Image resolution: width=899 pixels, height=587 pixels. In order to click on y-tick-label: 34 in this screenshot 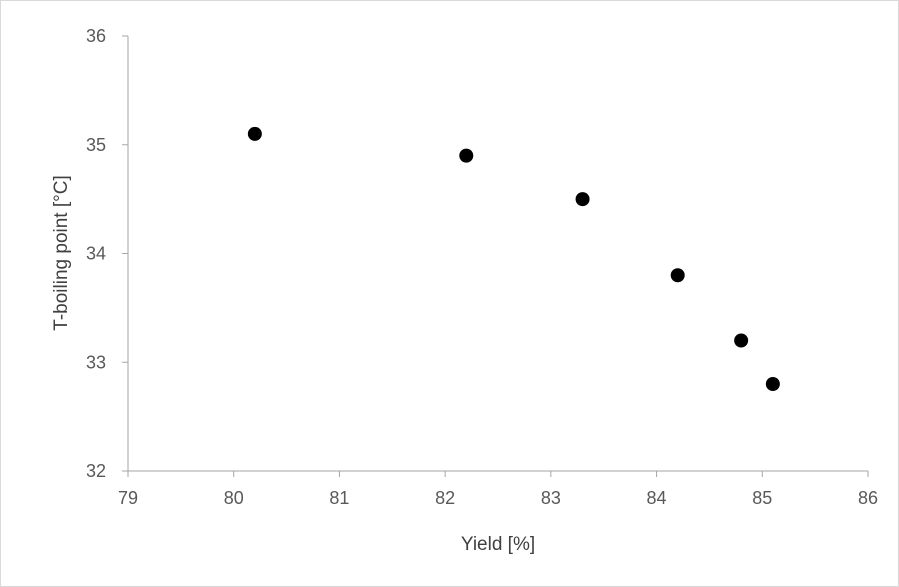, I will do `click(96, 254)`.